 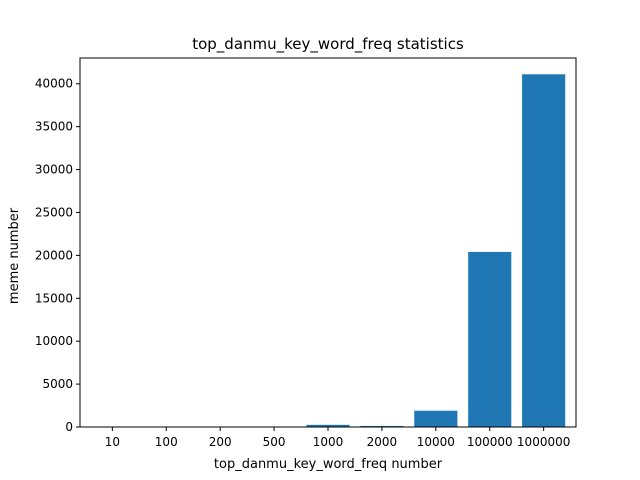 I want to click on x-tick-label: 1000000, so click(x=543, y=442).